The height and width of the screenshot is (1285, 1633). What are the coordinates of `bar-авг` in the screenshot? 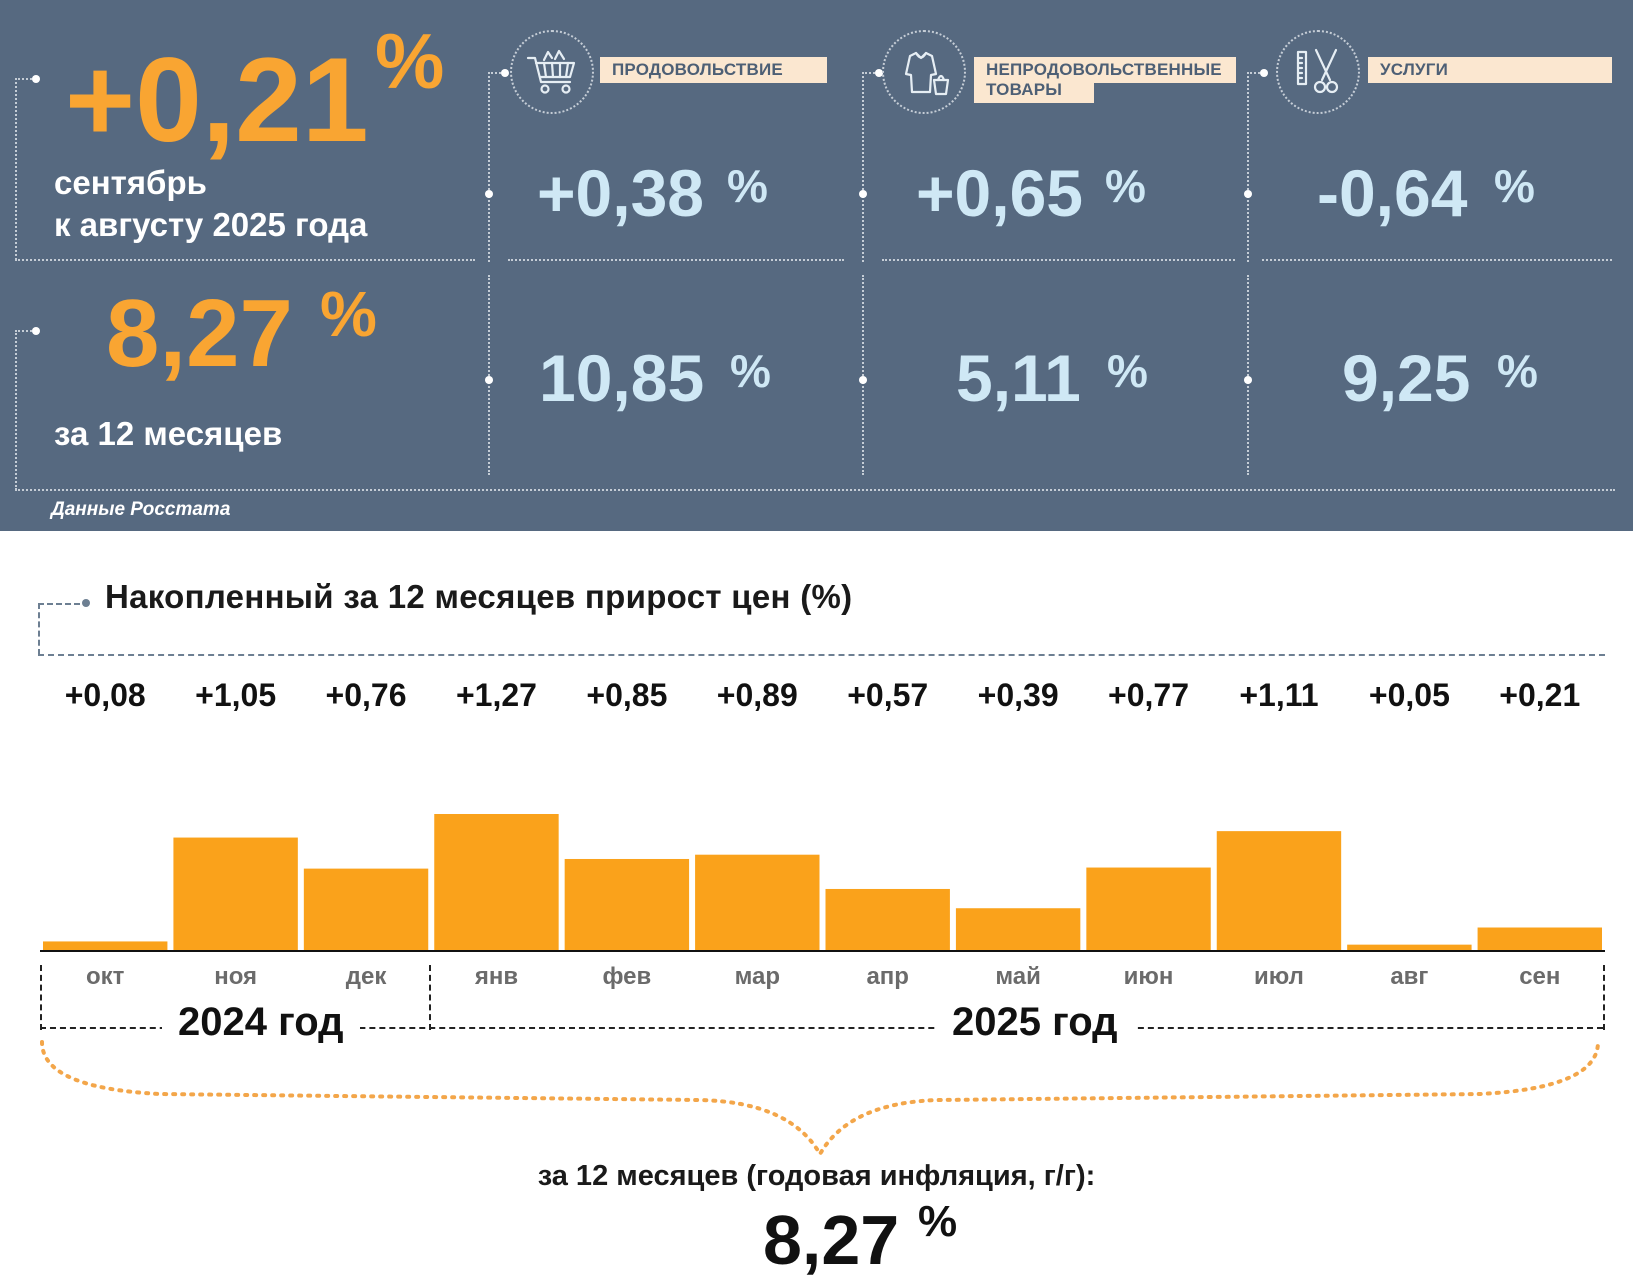 It's located at (1409, 947).